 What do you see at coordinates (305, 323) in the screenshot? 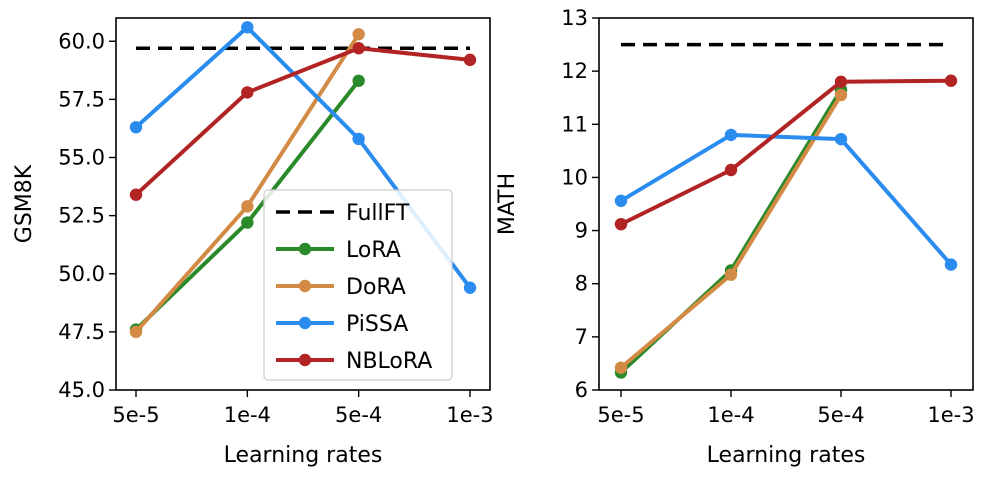
I see `legend-marker-pissa` at bounding box center [305, 323].